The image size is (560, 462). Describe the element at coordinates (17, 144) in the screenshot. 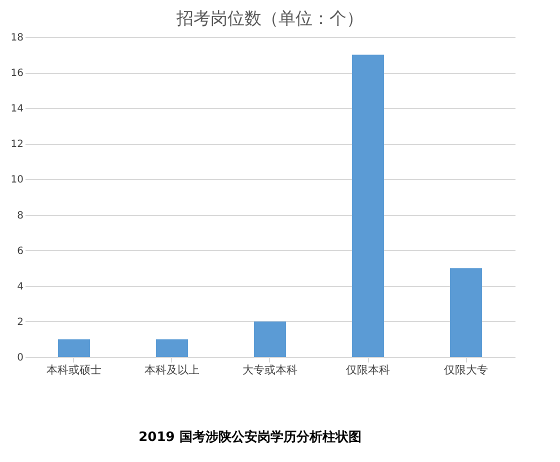

I see `y-tick-label: 12` at that location.